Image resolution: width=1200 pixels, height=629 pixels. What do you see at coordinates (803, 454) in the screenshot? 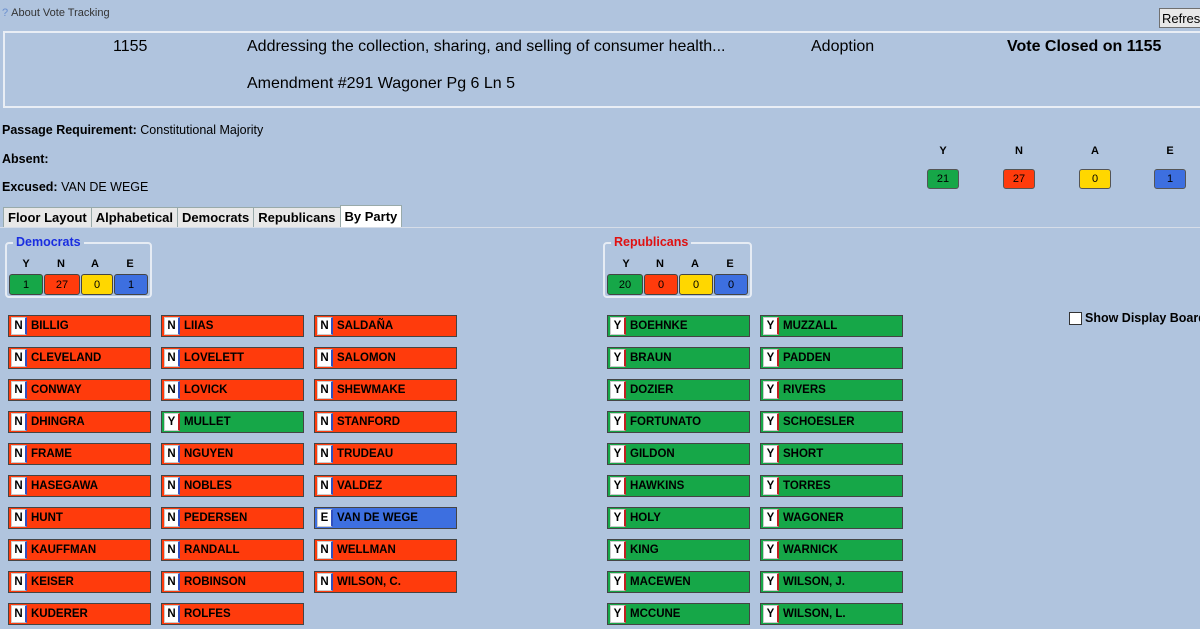
I see `member-name: SHORT` at bounding box center [803, 454].